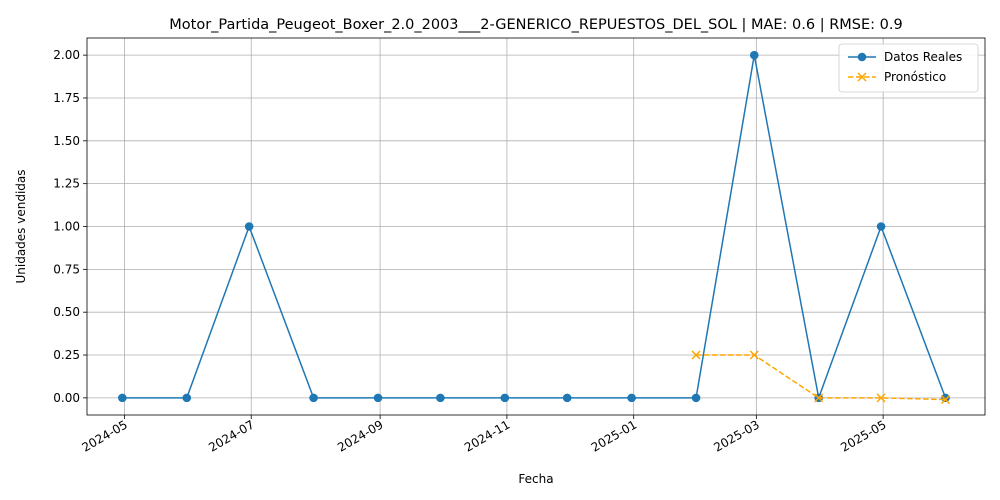  I want to click on series-forecast, so click(821, 377).